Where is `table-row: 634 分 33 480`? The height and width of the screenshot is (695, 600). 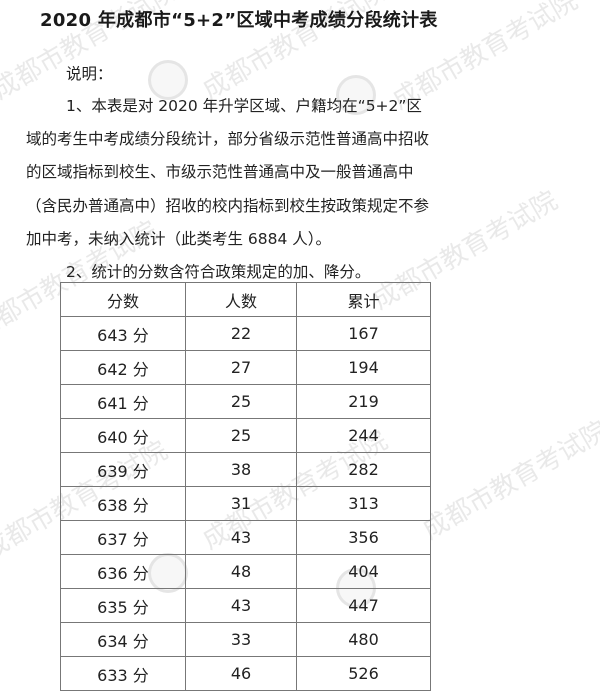 table-row: 634 分 33 480 is located at coordinates (245, 639).